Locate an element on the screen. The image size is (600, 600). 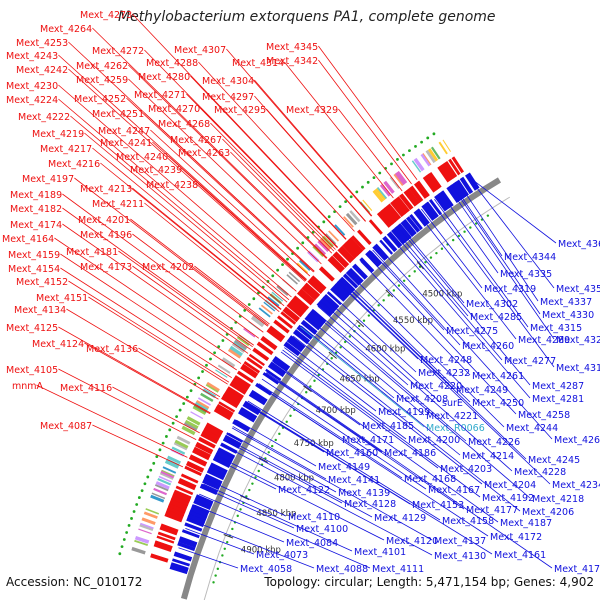
gene-label: Mext_4288 is located at coordinates (172, 63).